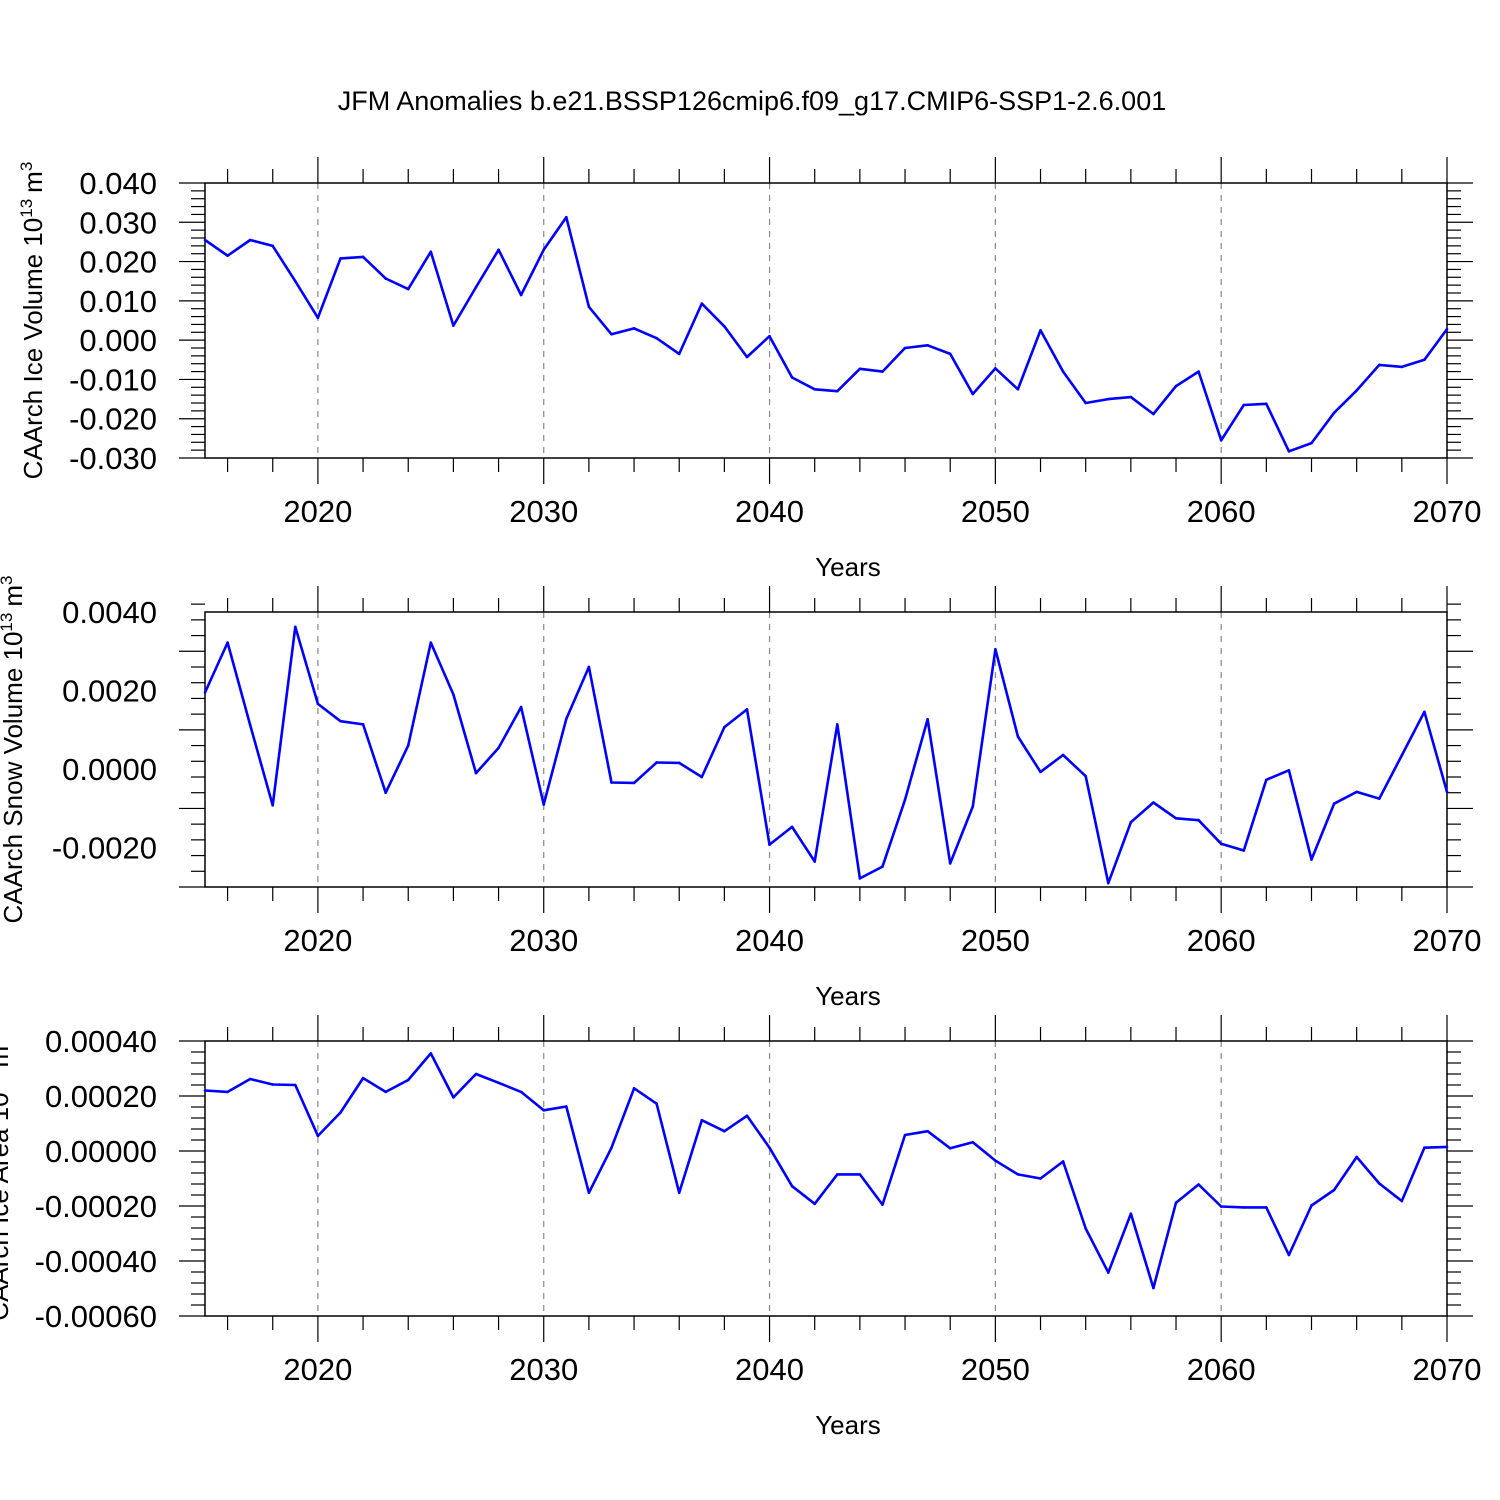 The image size is (1500, 1500). I want to click on x-tick-label: 2030, so click(543, 511).